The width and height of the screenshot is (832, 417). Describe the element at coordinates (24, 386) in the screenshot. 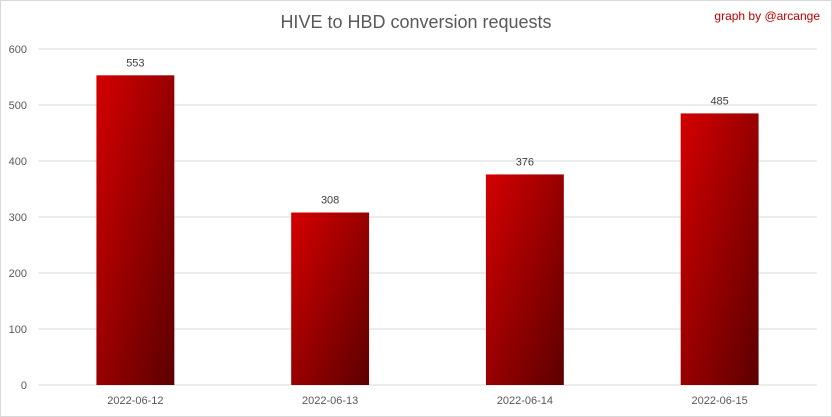

I see `y-tick-label: 0` at that location.